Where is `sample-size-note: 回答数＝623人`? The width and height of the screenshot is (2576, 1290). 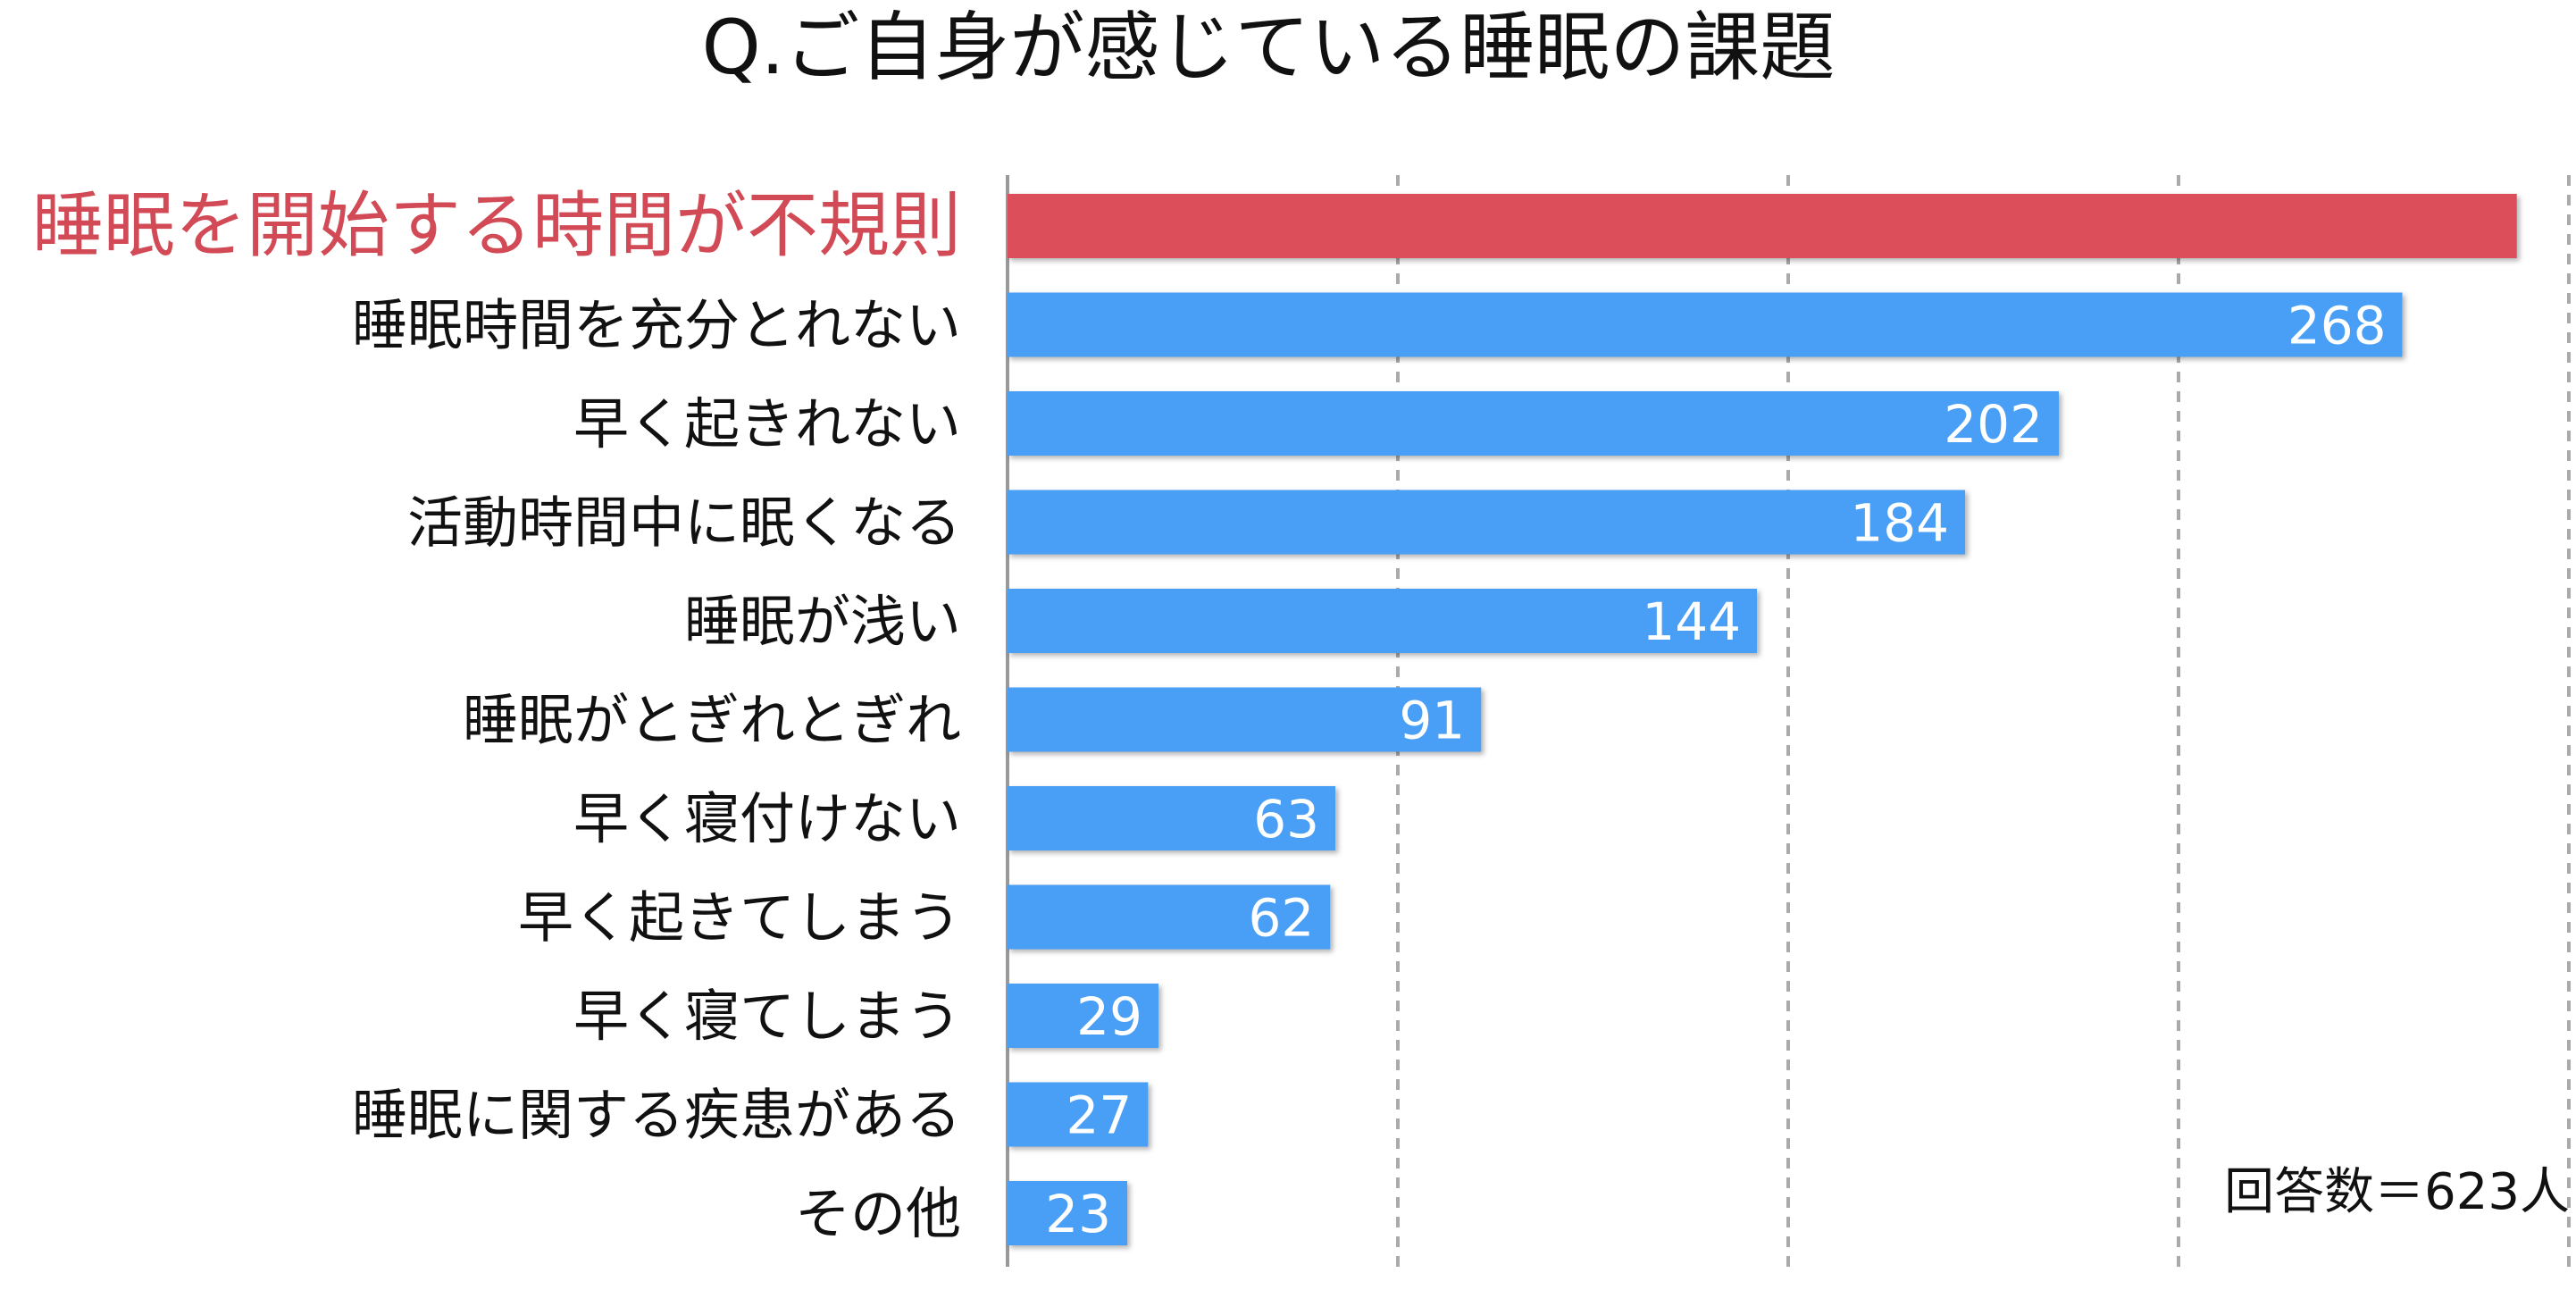
sample-size-note: 回答数＝623人 is located at coordinates (2397, 1192).